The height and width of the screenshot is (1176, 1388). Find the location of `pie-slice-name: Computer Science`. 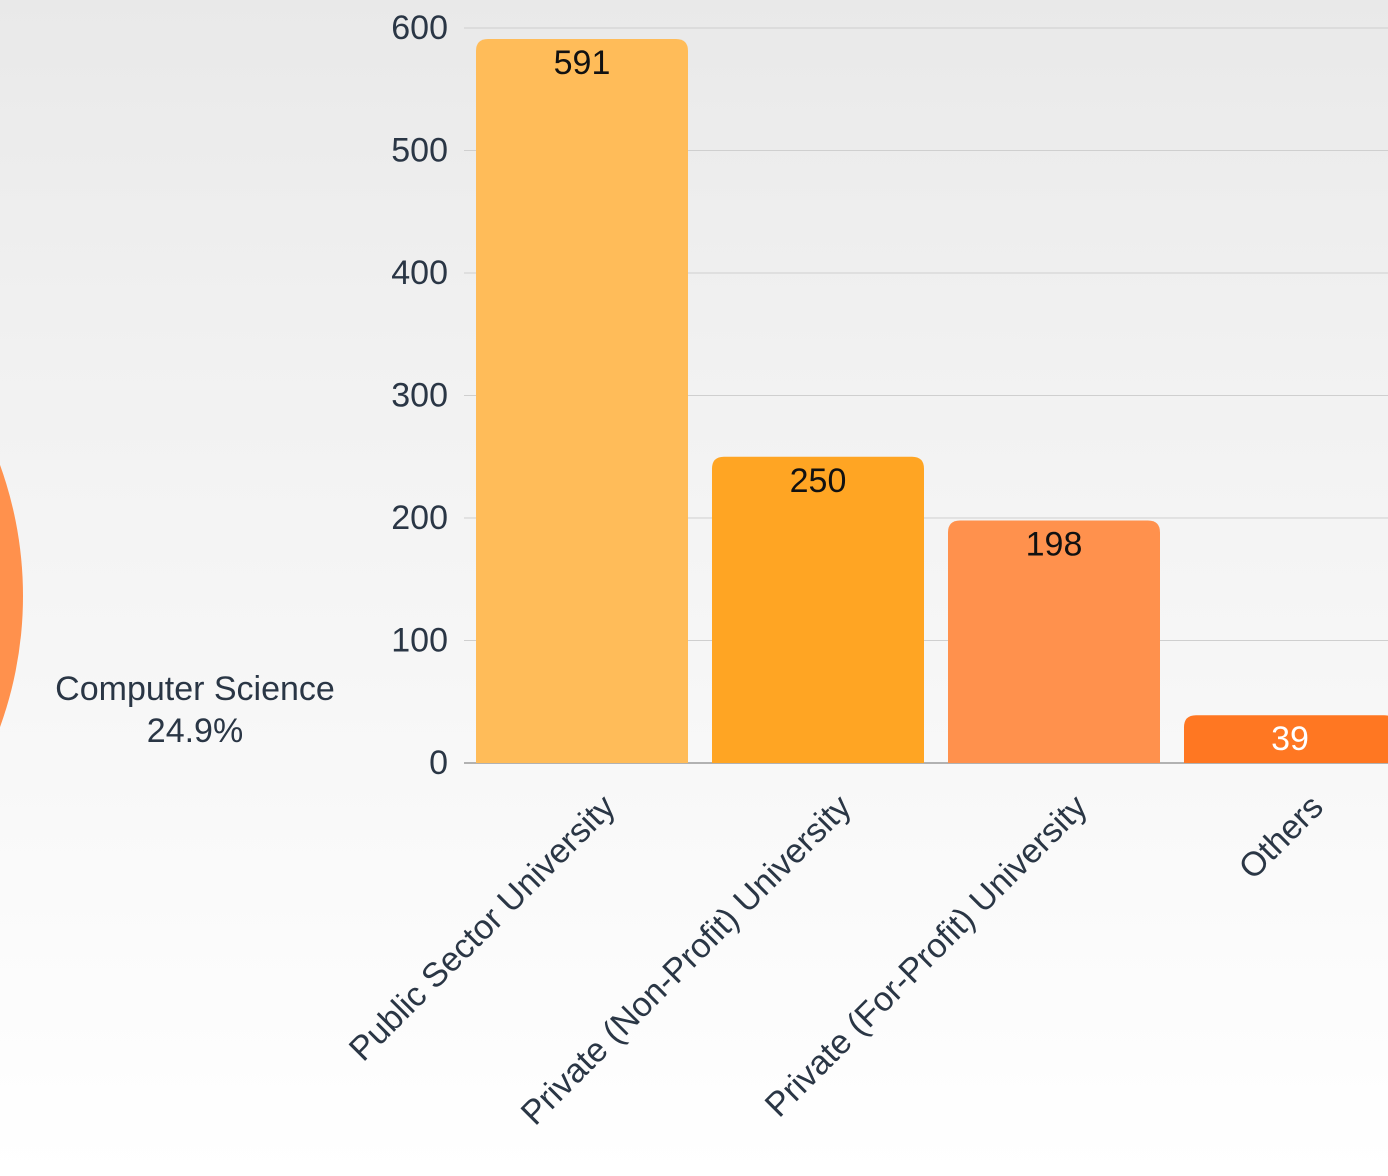

pie-slice-name: Computer Science is located at coordinates (195, 689).